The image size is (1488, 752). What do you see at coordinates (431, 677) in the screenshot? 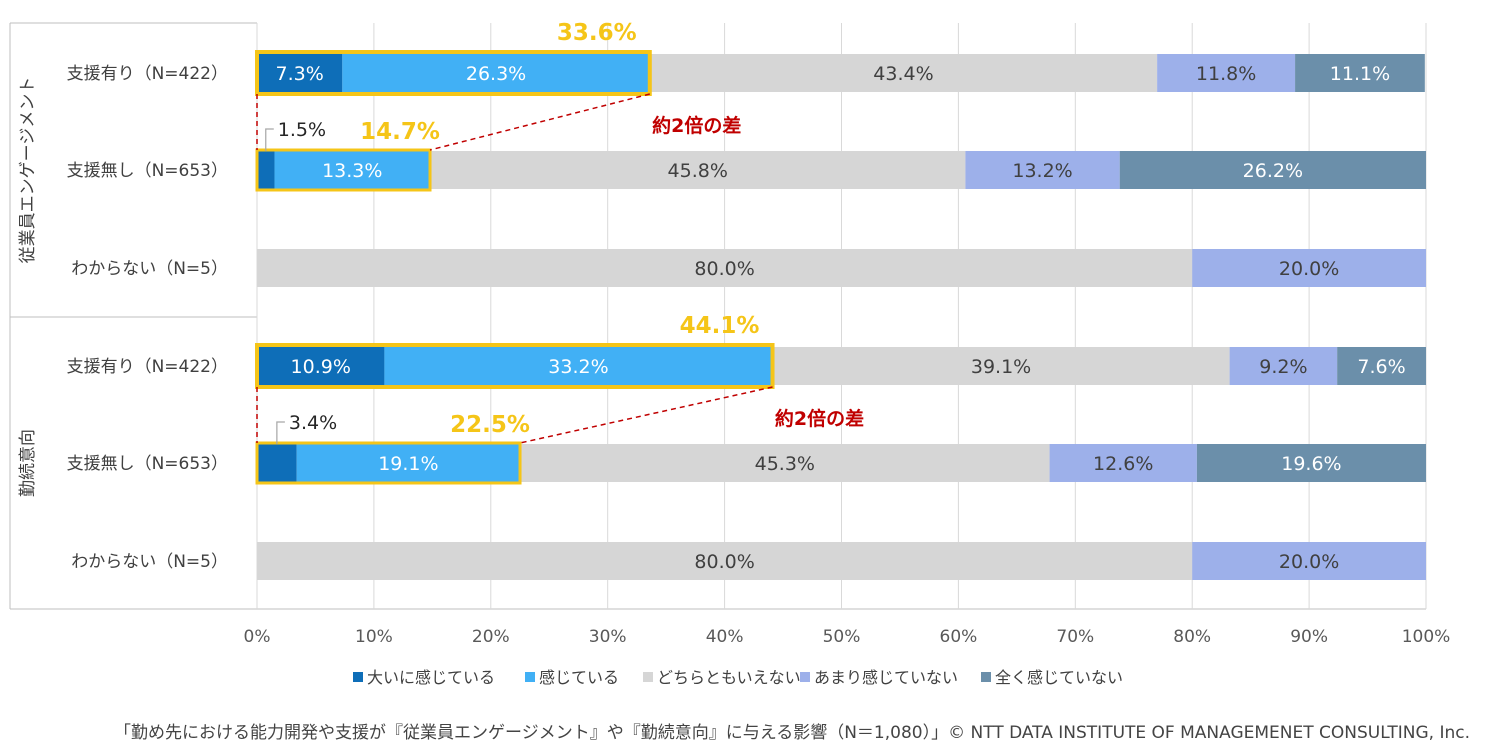
I see `legend-label: 大いに感じている` at bounding box center [431, 677].